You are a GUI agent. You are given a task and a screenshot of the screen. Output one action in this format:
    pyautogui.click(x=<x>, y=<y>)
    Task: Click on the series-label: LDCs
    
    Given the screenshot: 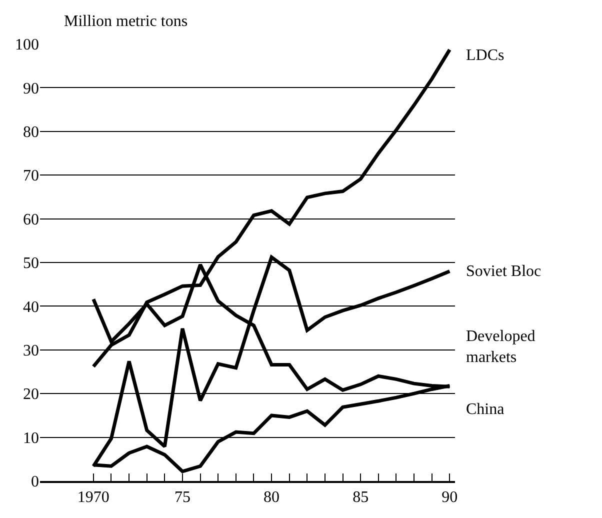 What is the action you would take?
    pyautogui.click(x=485, y=55)
    